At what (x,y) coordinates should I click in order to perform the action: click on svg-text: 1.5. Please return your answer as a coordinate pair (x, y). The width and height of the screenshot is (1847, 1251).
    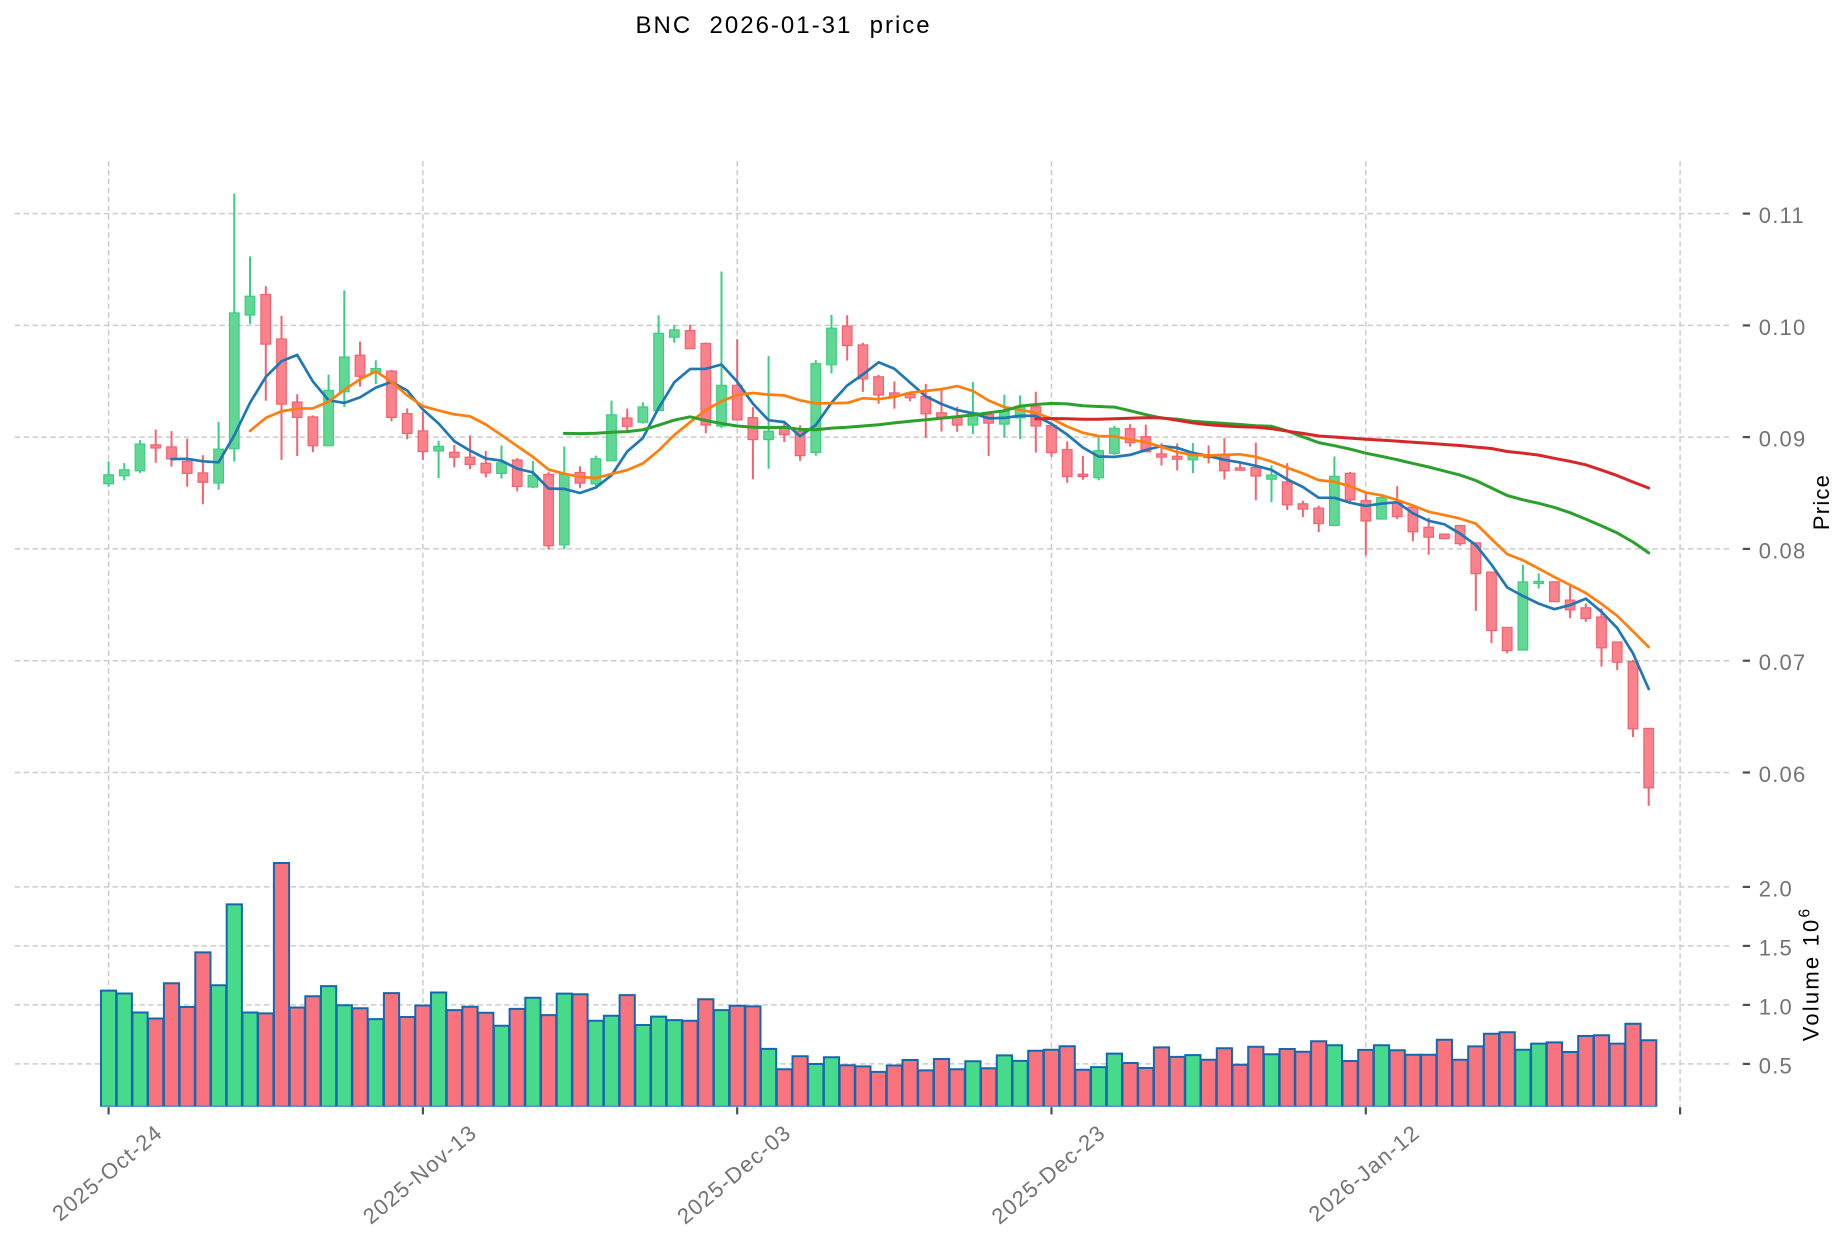
    Looking at the image, I should click on (1776, 947).